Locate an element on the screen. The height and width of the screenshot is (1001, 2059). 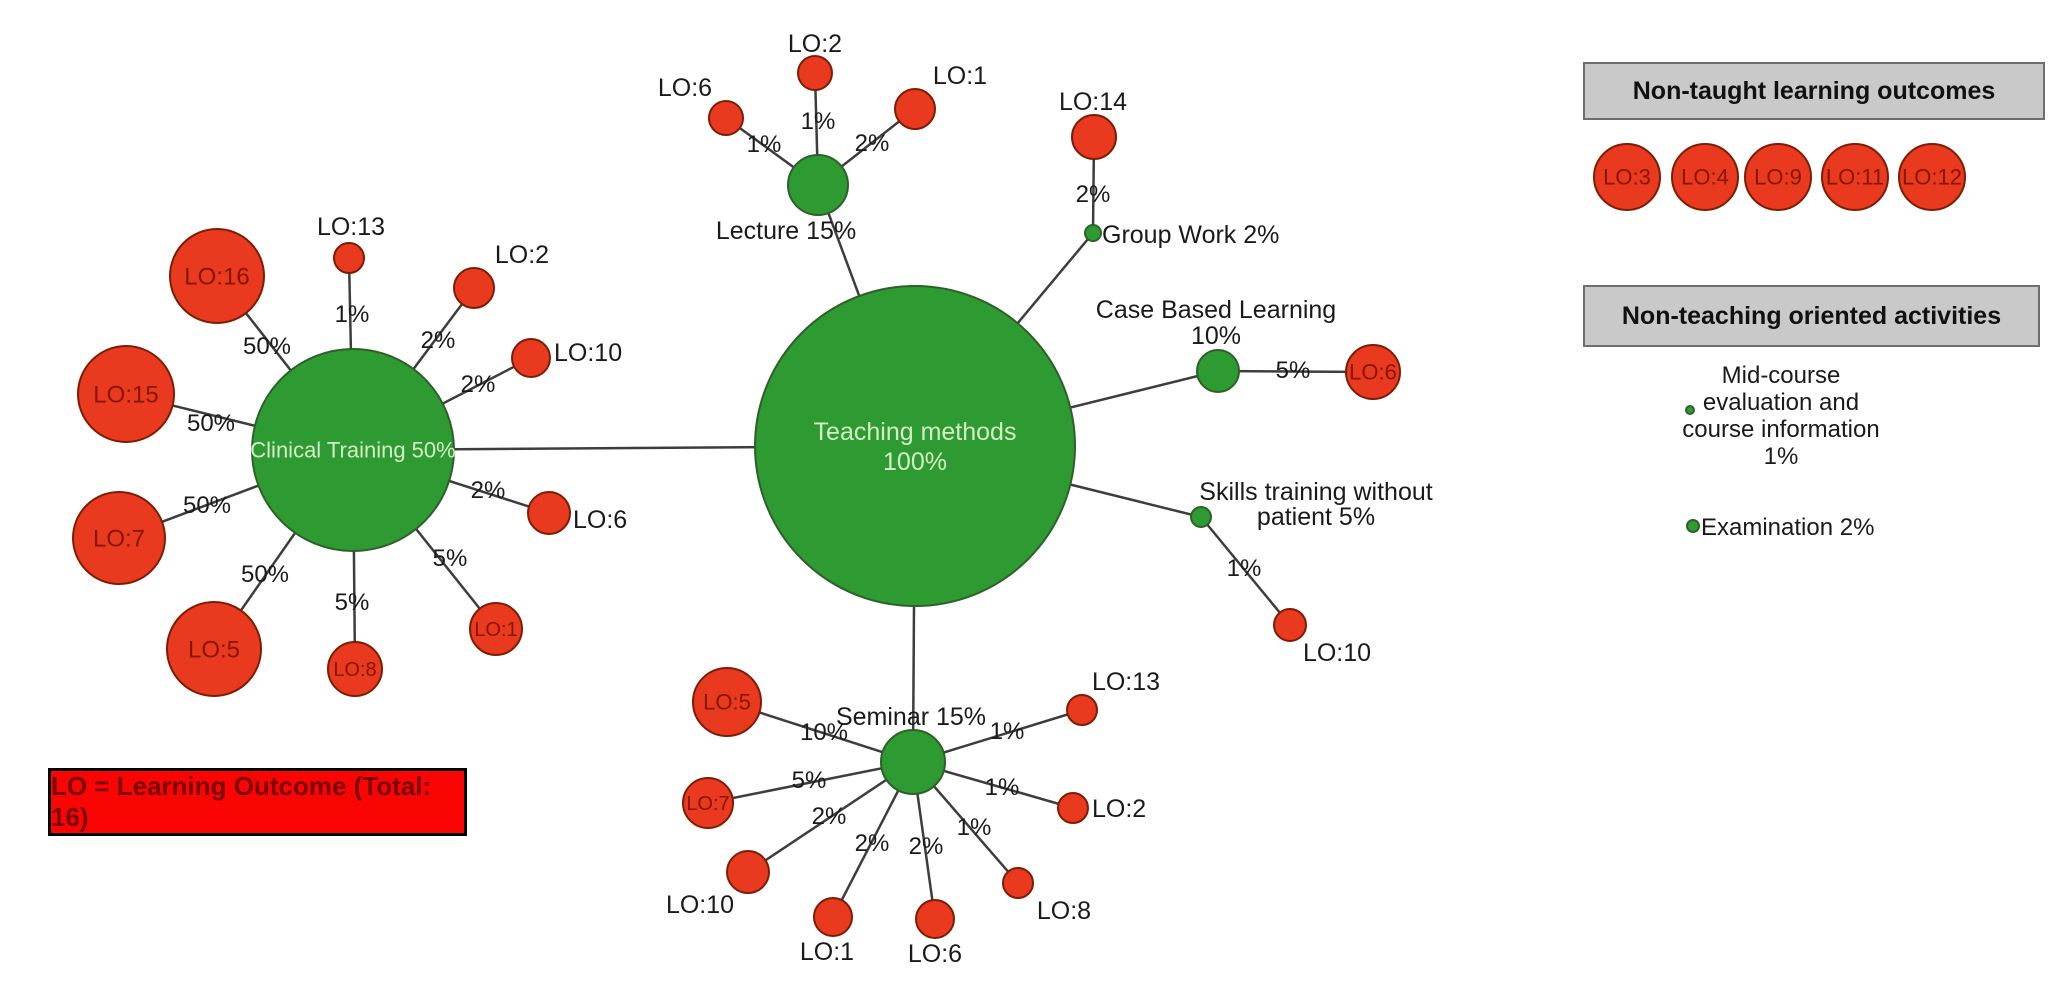
node-ext-label-groupwork: Group Work 2% is located at coordinates (1190, 235).